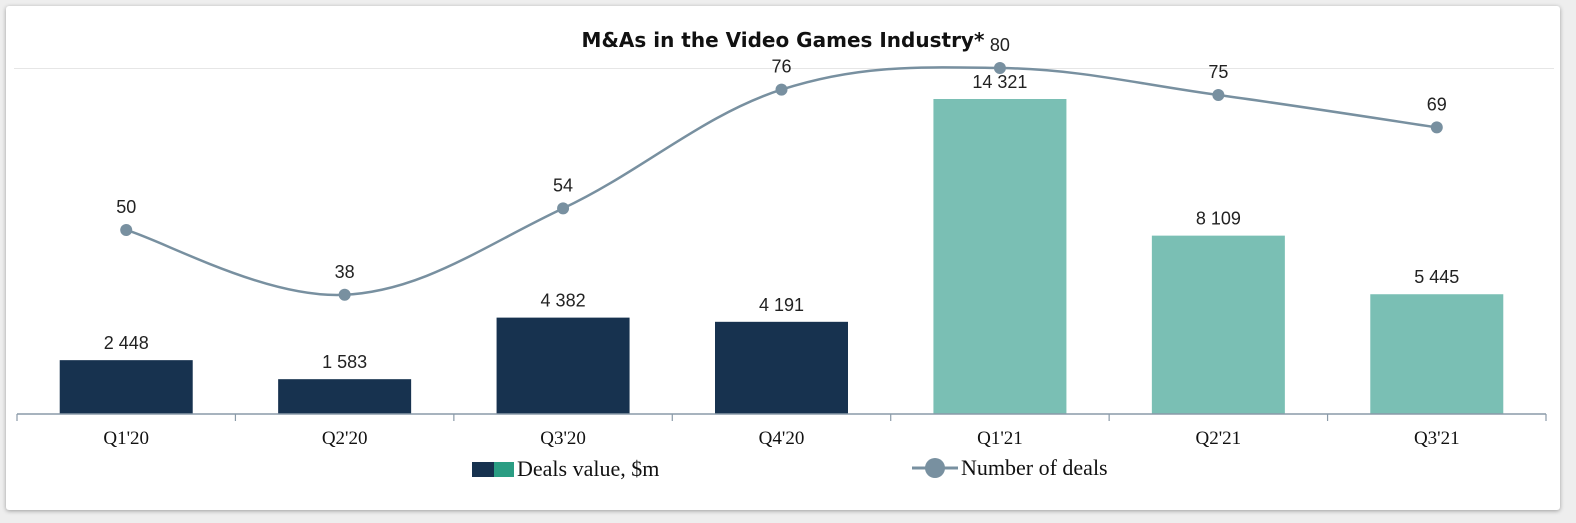  Describe the element at coordinates (781, 67) in the screenshot. I see `deals-count-label: 76` at that location.